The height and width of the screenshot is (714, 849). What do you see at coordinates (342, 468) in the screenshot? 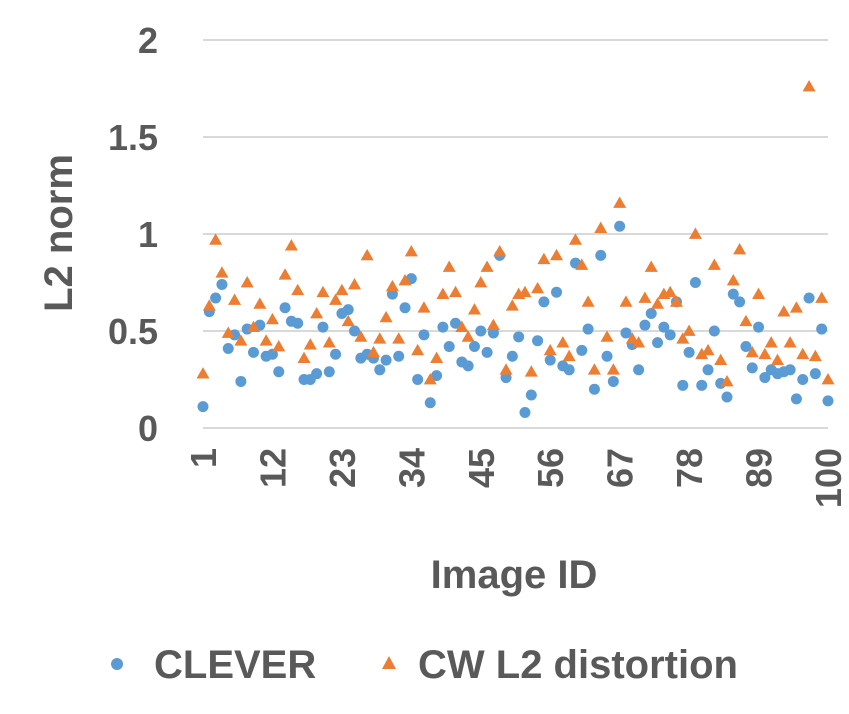
I see `x-tick-label: 23` at bounding box center [342, 468].